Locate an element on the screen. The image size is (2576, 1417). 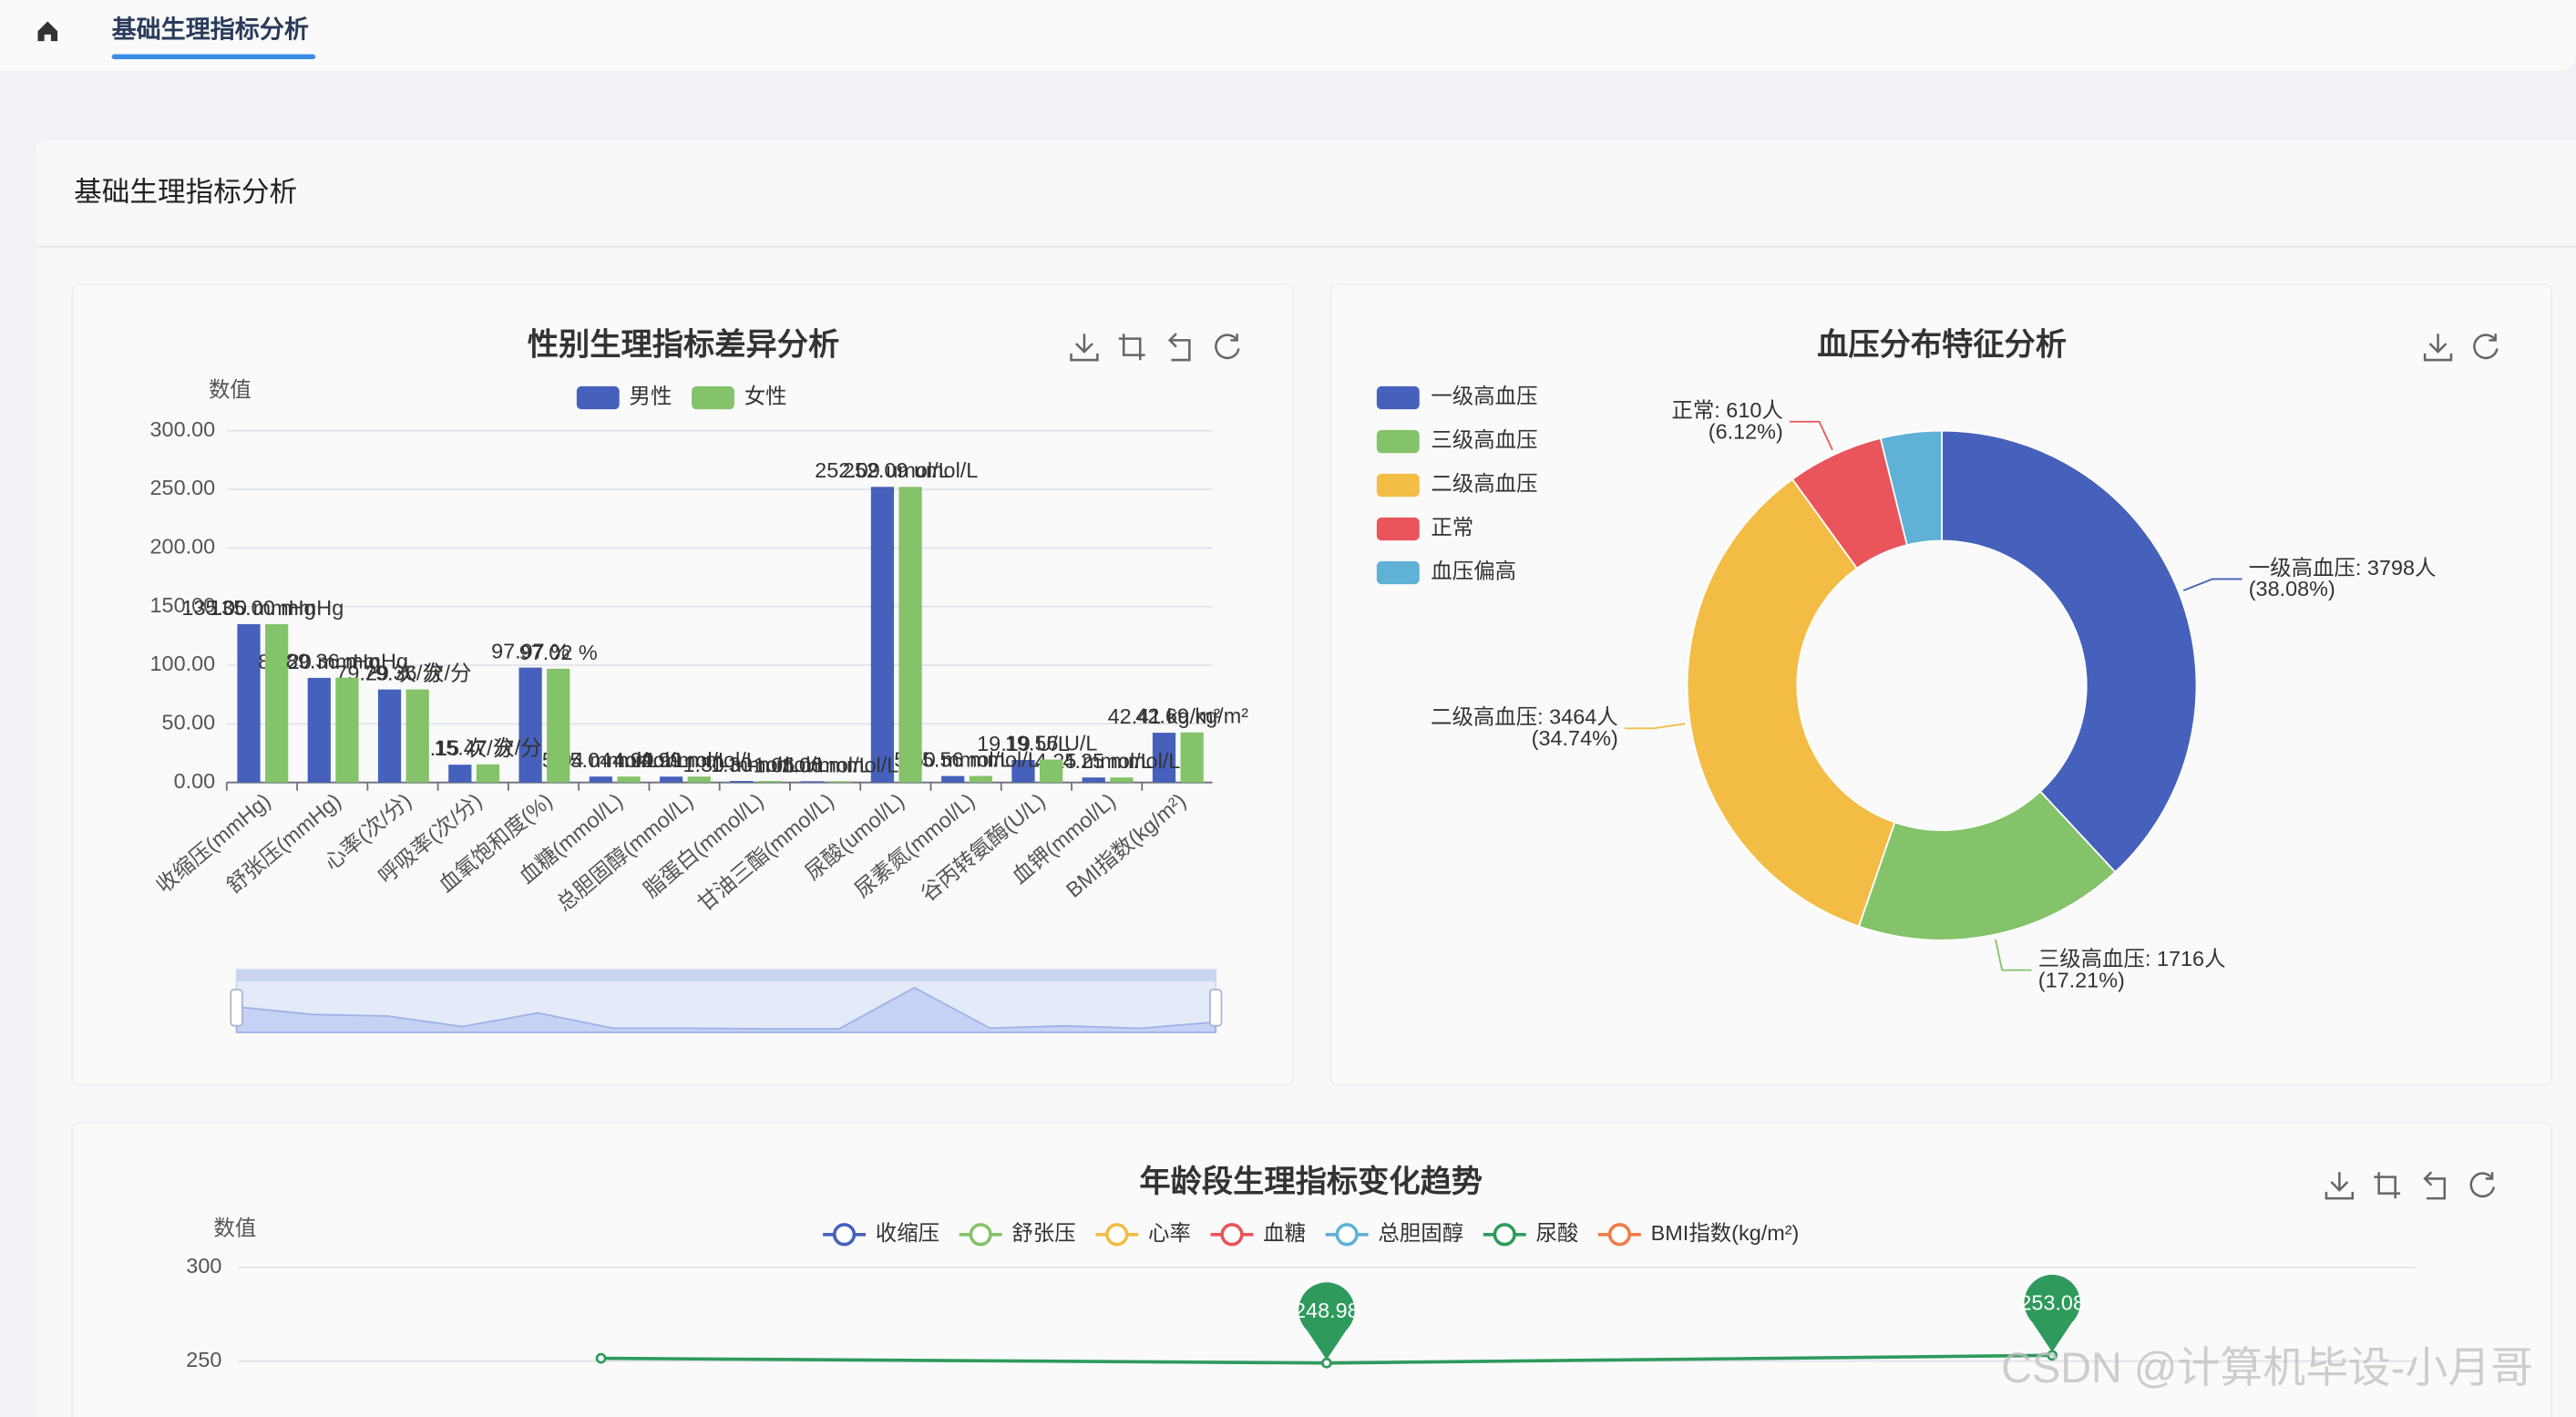
legend-item: 二级高血压 is located at coordinates (1457, 485).